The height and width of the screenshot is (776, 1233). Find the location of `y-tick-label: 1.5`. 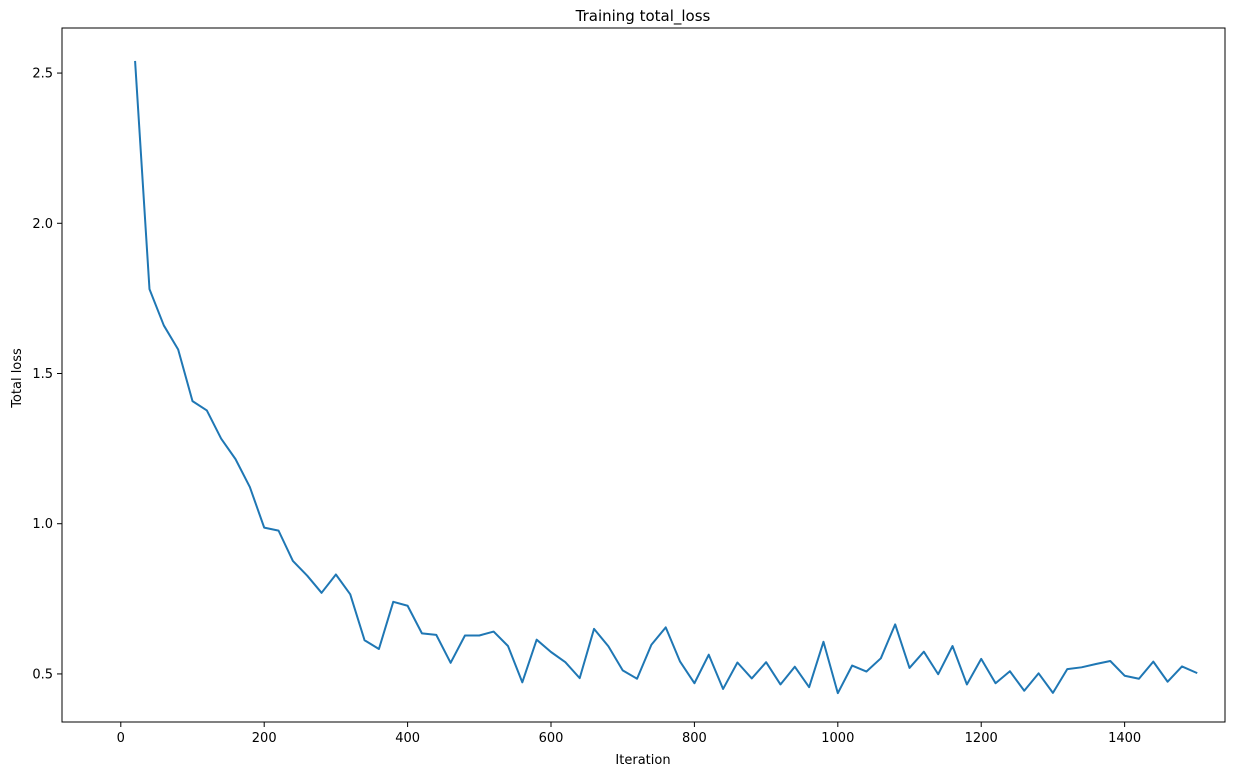

y-tick-label: 1.5 is located at coordinates (42, 374).